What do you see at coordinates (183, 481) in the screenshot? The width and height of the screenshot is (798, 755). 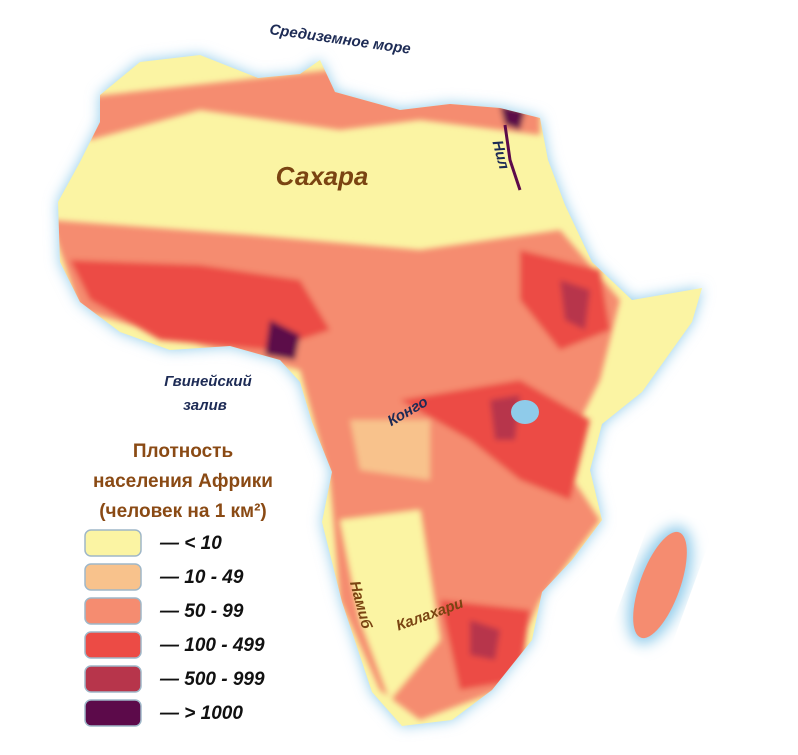 I see `legend-title: населения Африки` at bounding box center [183, 481].